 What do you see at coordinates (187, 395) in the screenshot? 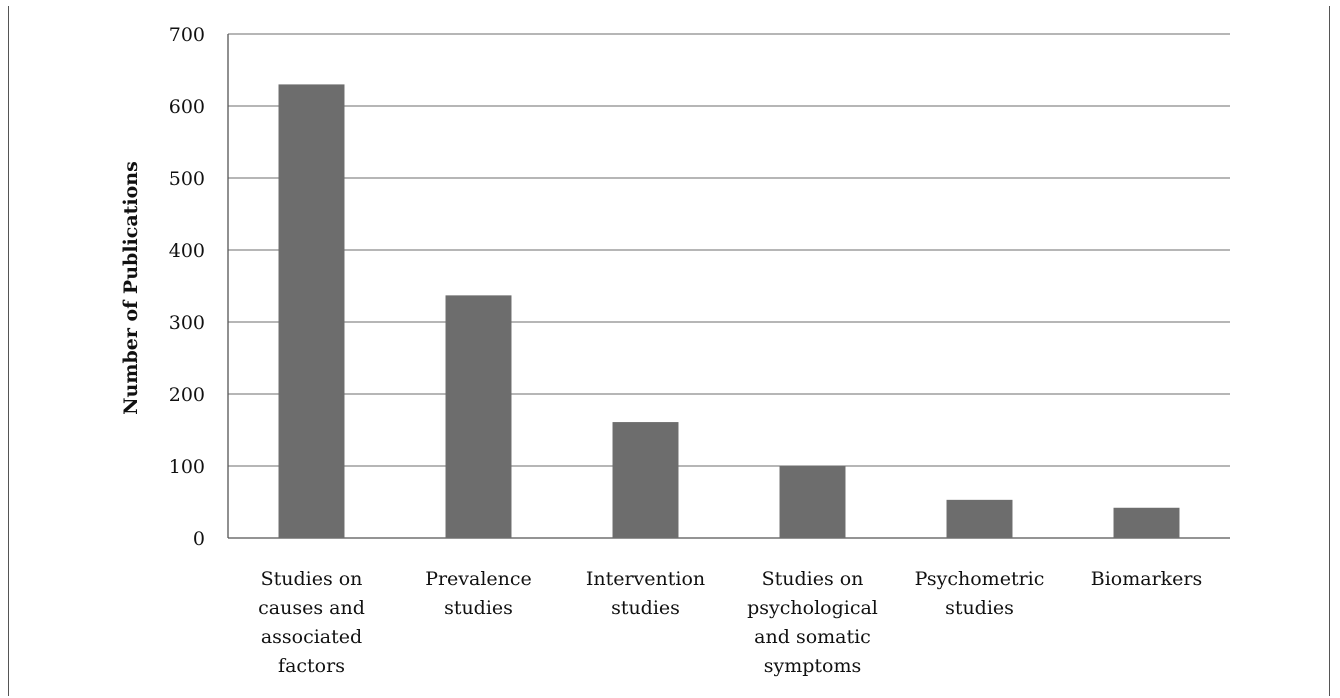
I see `y-tick-label: 200` at bounding box center [187, 395].